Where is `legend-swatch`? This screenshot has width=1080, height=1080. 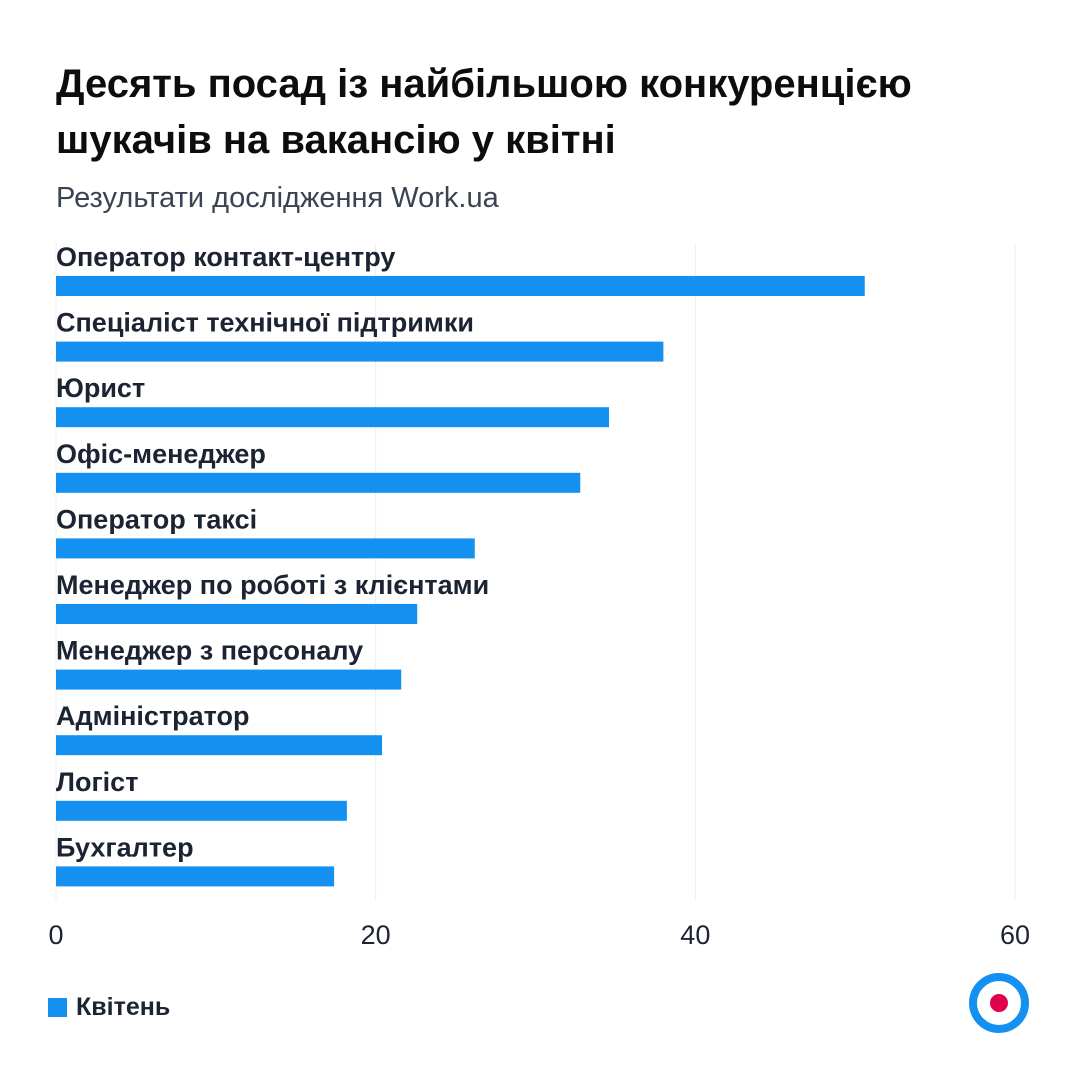 legend-swatch is located at coordinates (57, 1007).